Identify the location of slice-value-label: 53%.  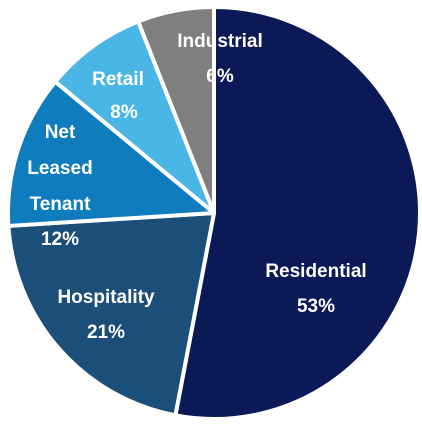
(316, 306).